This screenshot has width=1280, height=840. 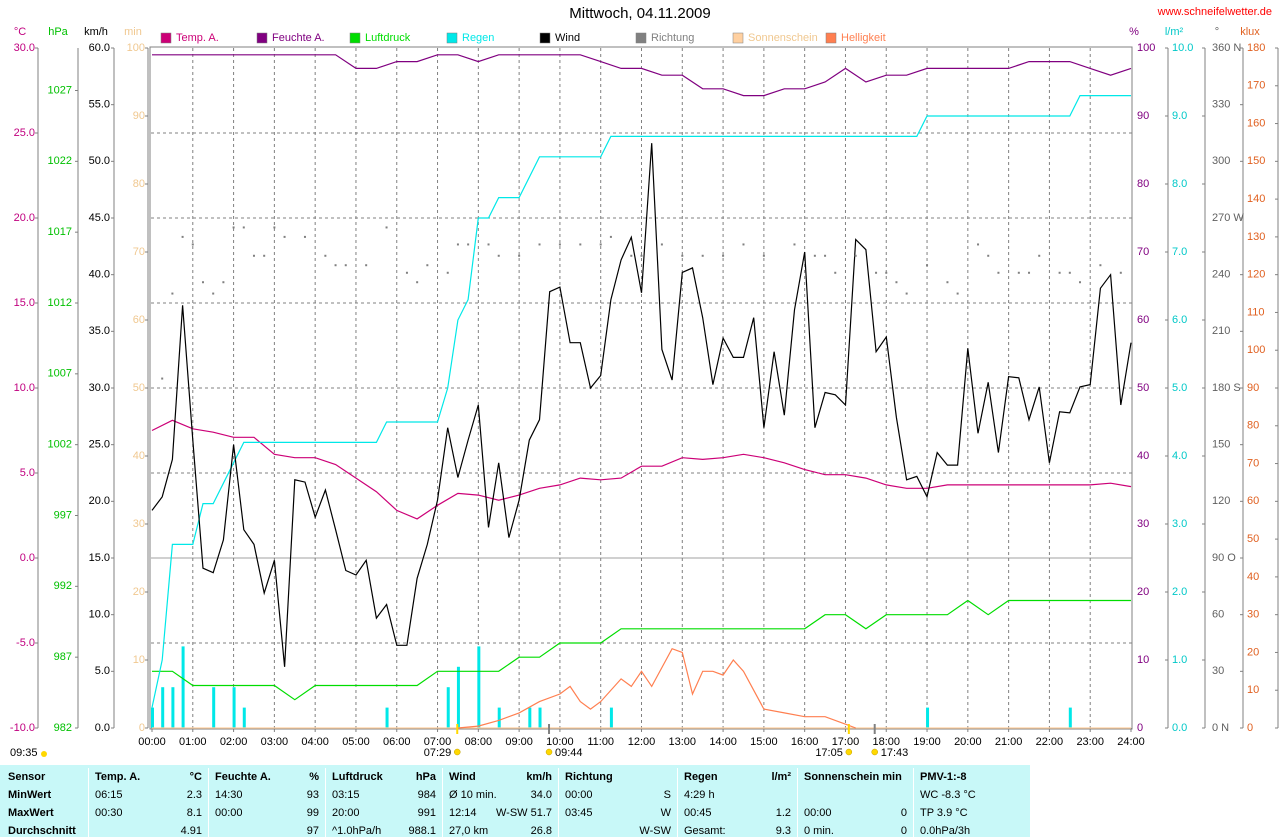 What do you see at coordinates (1256, 48) in the screenshot?
I see `y-tick-label: 180` at bounding box center [1256, 48].